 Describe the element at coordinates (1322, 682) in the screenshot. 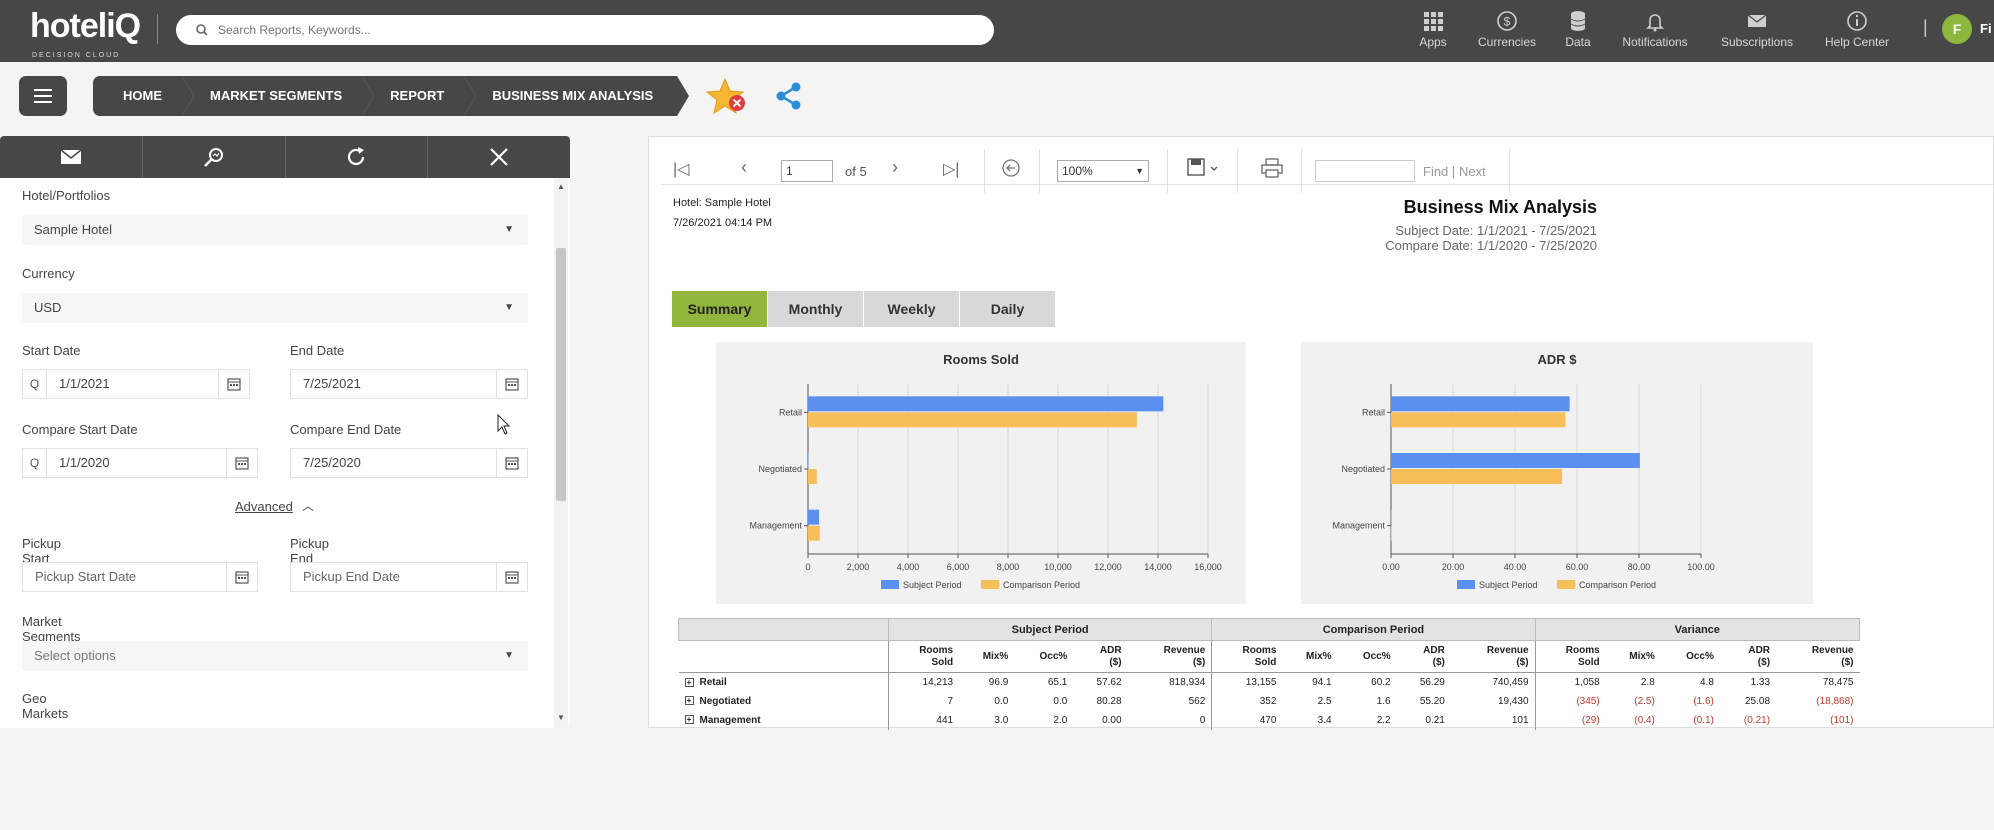

I see `table-cell: 94.1` at that location.